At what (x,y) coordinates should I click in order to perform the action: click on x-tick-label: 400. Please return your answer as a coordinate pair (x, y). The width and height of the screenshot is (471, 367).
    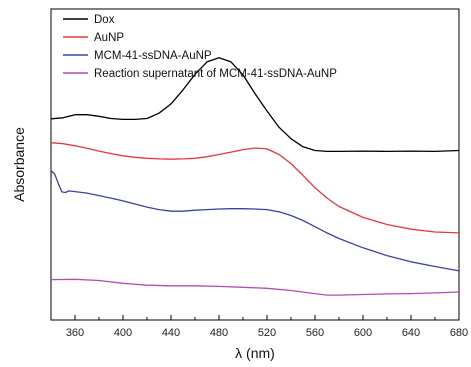
    Looking at the image, I should click on (123, 333).